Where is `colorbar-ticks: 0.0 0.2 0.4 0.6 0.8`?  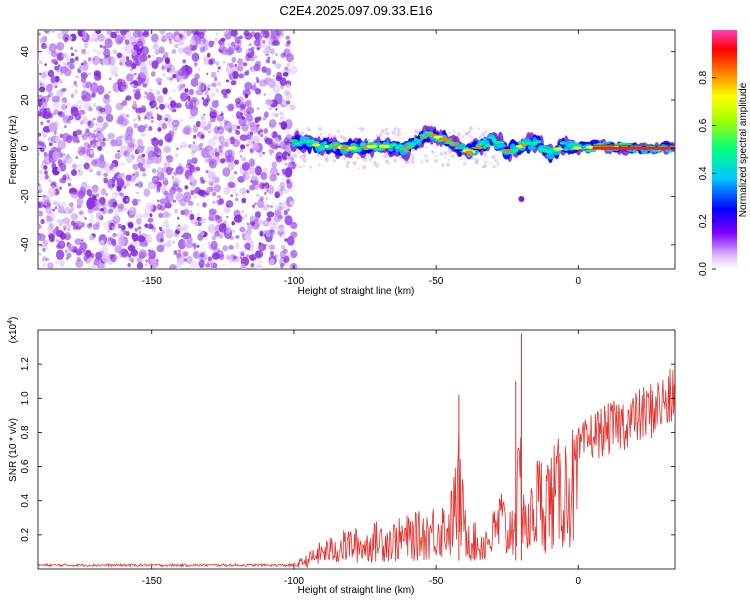
colorbar-ticks: 0.0 0.2 0.4 0.6 0.8 is located at coordinates (707, 173).